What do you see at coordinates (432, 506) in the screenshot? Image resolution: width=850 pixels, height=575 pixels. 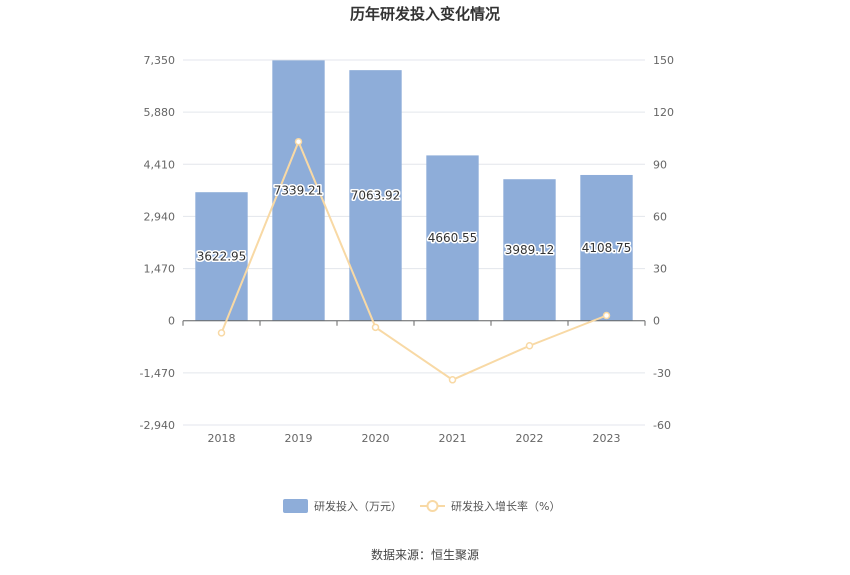 I see `legend-line-marker` at bounding box center [432, 506].